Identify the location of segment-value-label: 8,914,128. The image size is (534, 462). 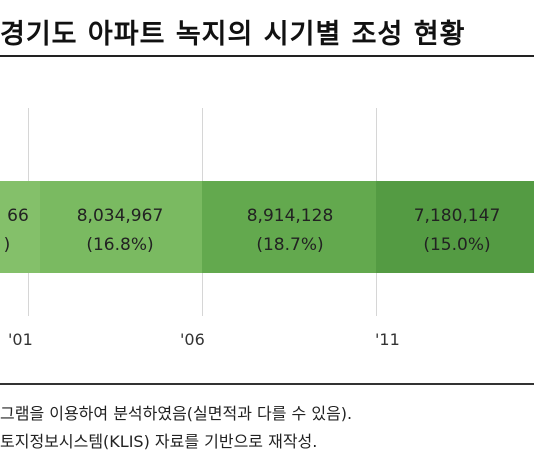
(290, 216).